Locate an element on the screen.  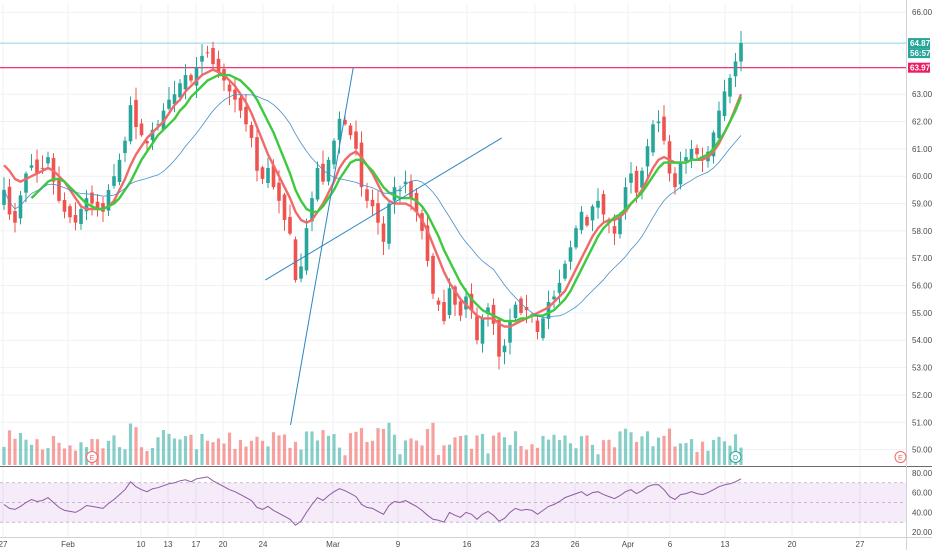
time-tick-label: 23 is located at coordinates (535, 544).